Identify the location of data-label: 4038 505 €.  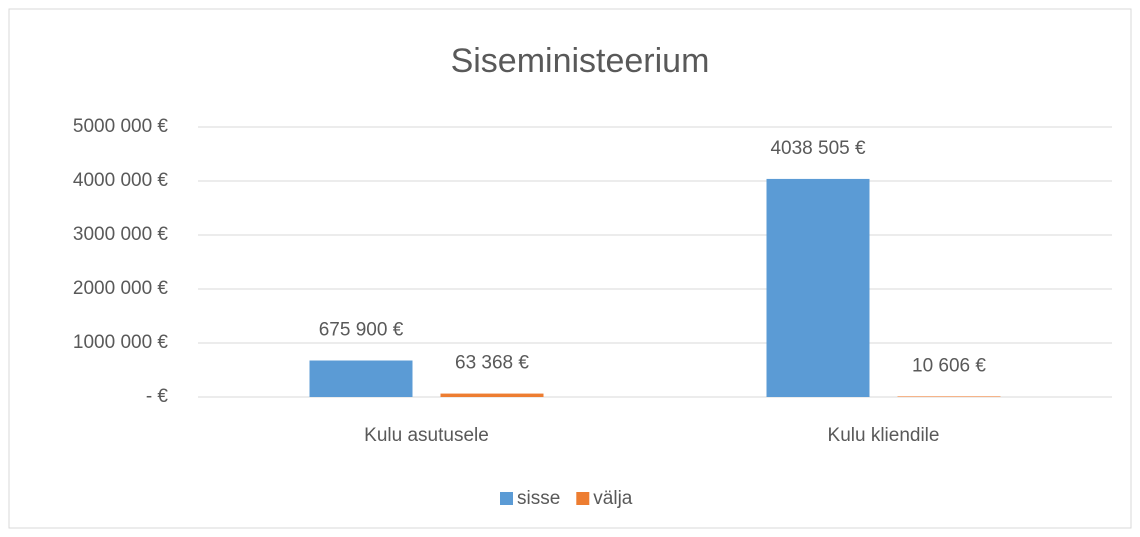
(818, 148).